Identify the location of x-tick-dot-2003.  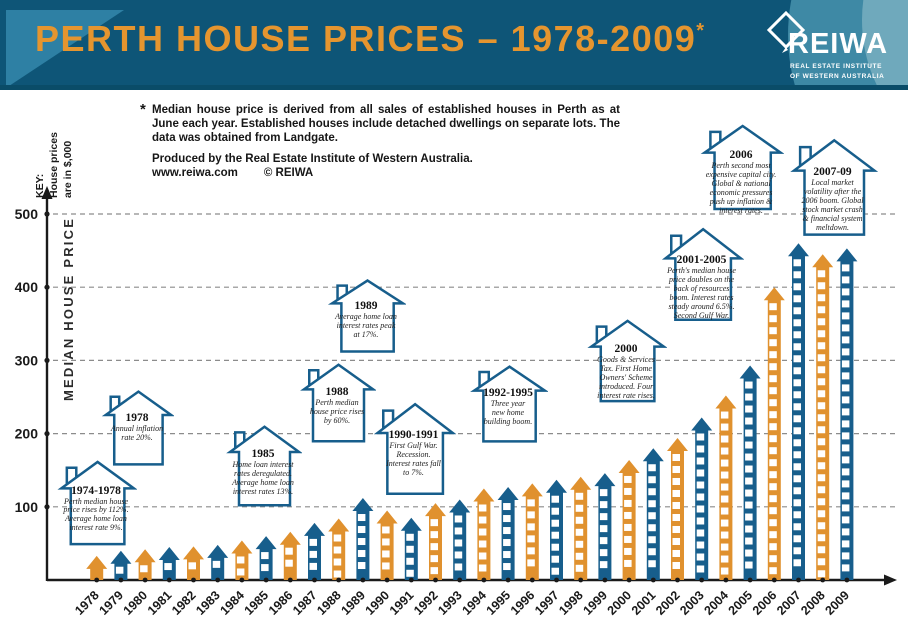
(702, 580).